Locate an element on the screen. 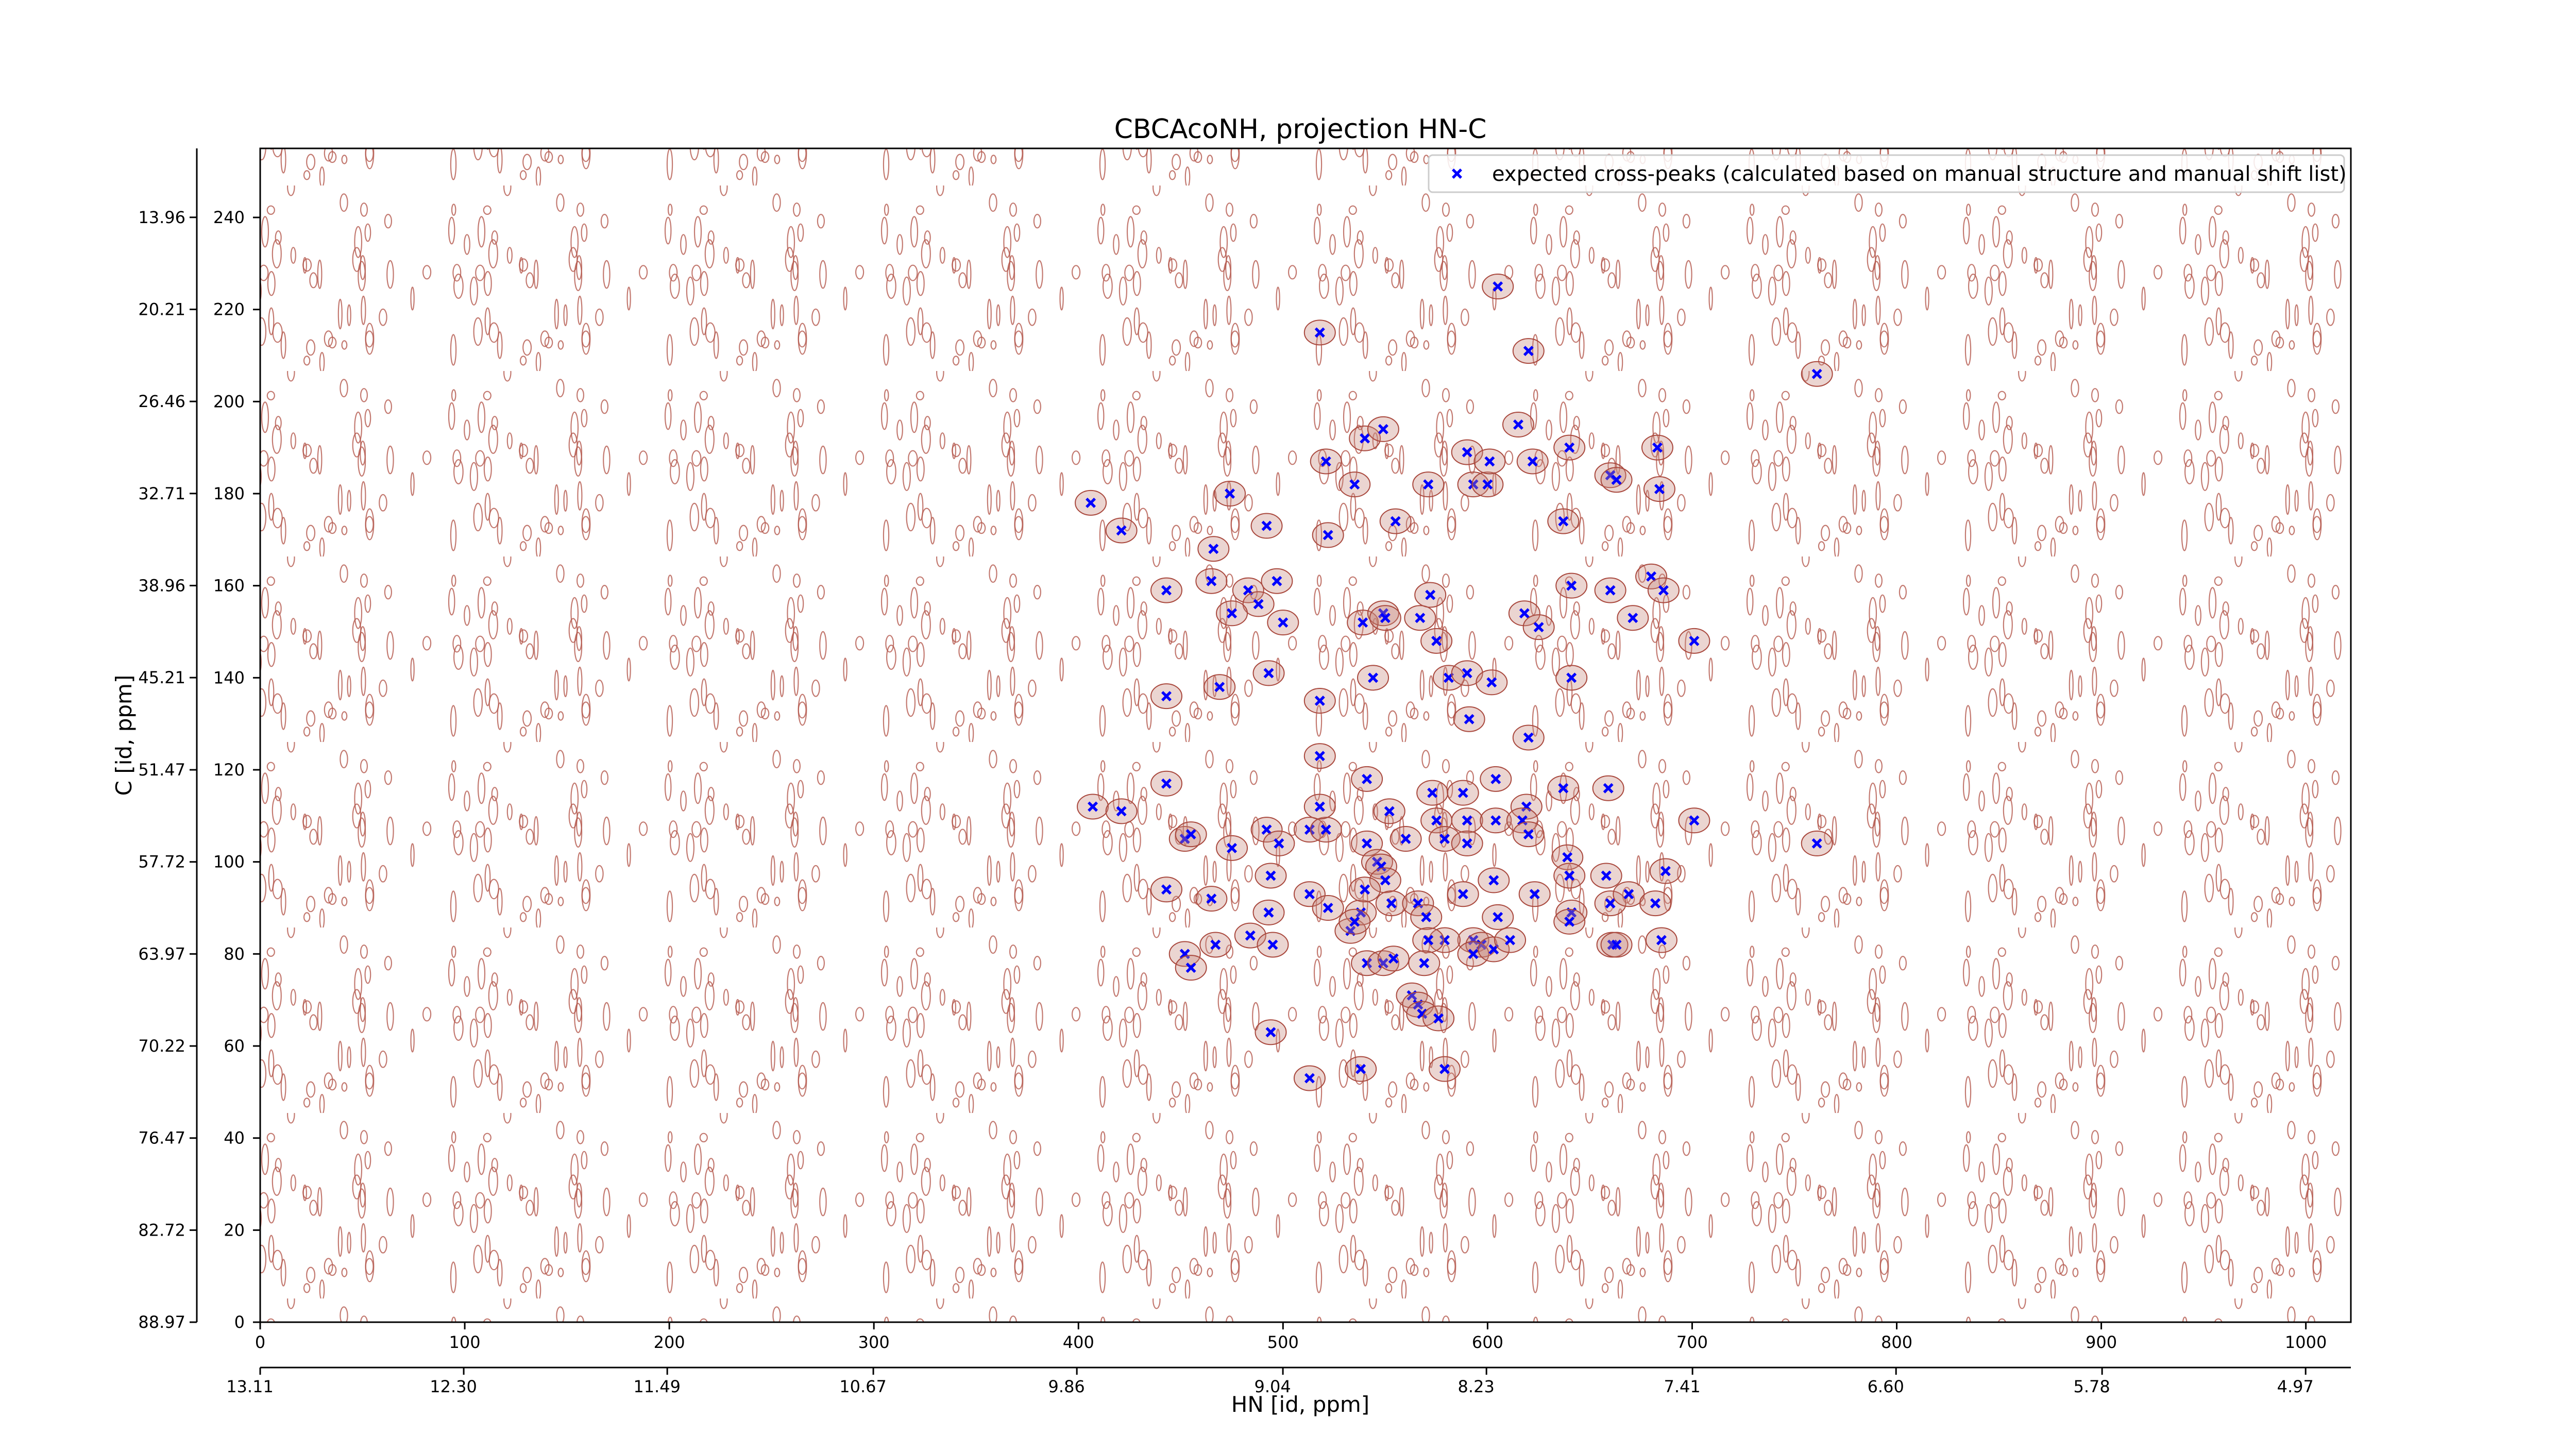  y2-tick-label: 20.21 is located at coordinates (161, 309).